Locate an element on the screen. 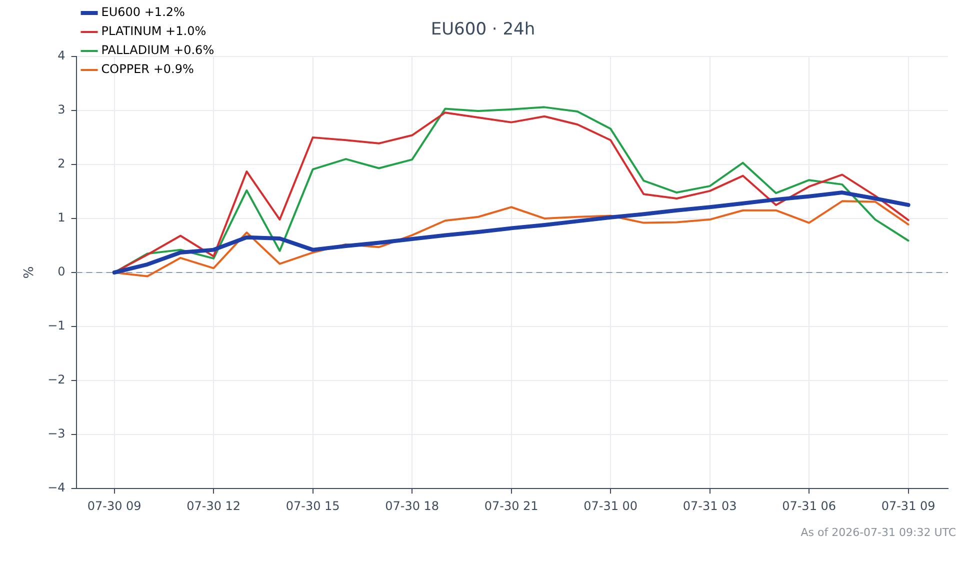 The height and width of the screenshot is (564, 980). text: As of 2026-07-31 09:32 UTC is located at coordinates (878, 532).